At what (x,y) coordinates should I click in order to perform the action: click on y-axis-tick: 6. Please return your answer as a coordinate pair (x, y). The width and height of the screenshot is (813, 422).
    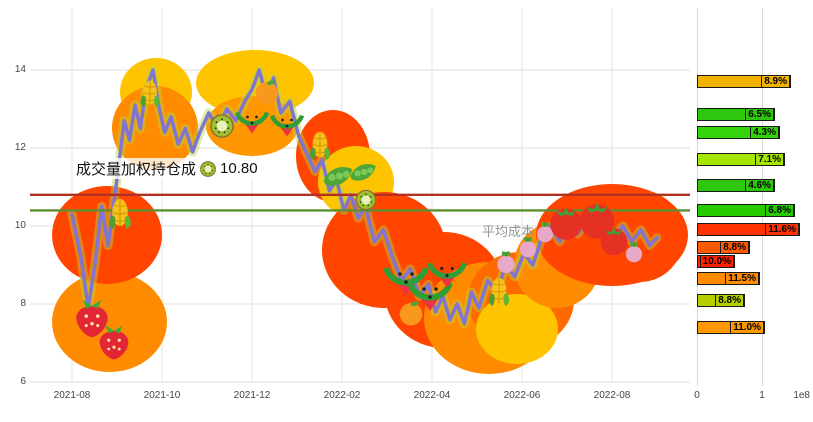
    Looking at the image, I should click on (23, 381).